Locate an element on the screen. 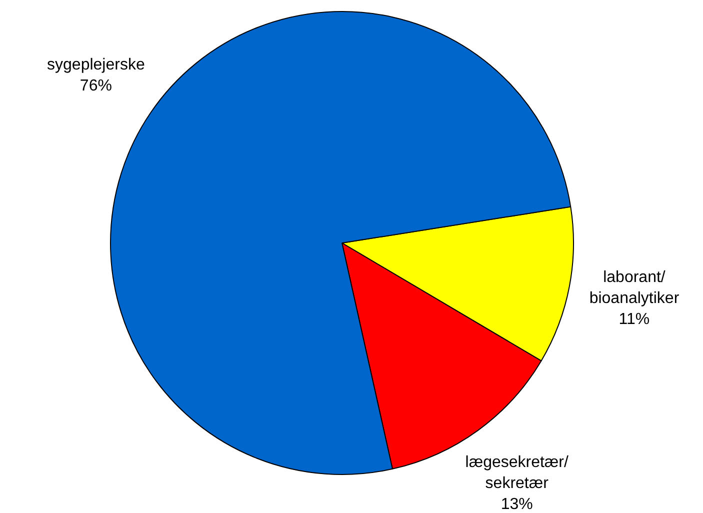  data-label: 13% is located at coordinates (516, 504).